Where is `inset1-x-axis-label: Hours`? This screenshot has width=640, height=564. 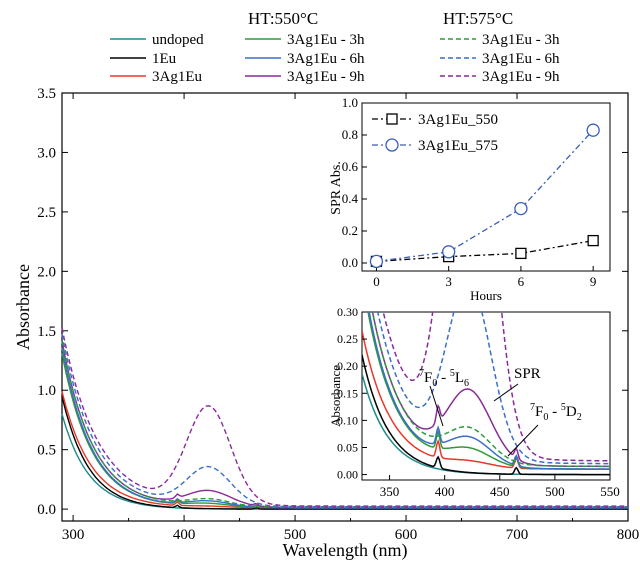 inset1-x-axis-label: Hours is located at coordinates (486, 295).